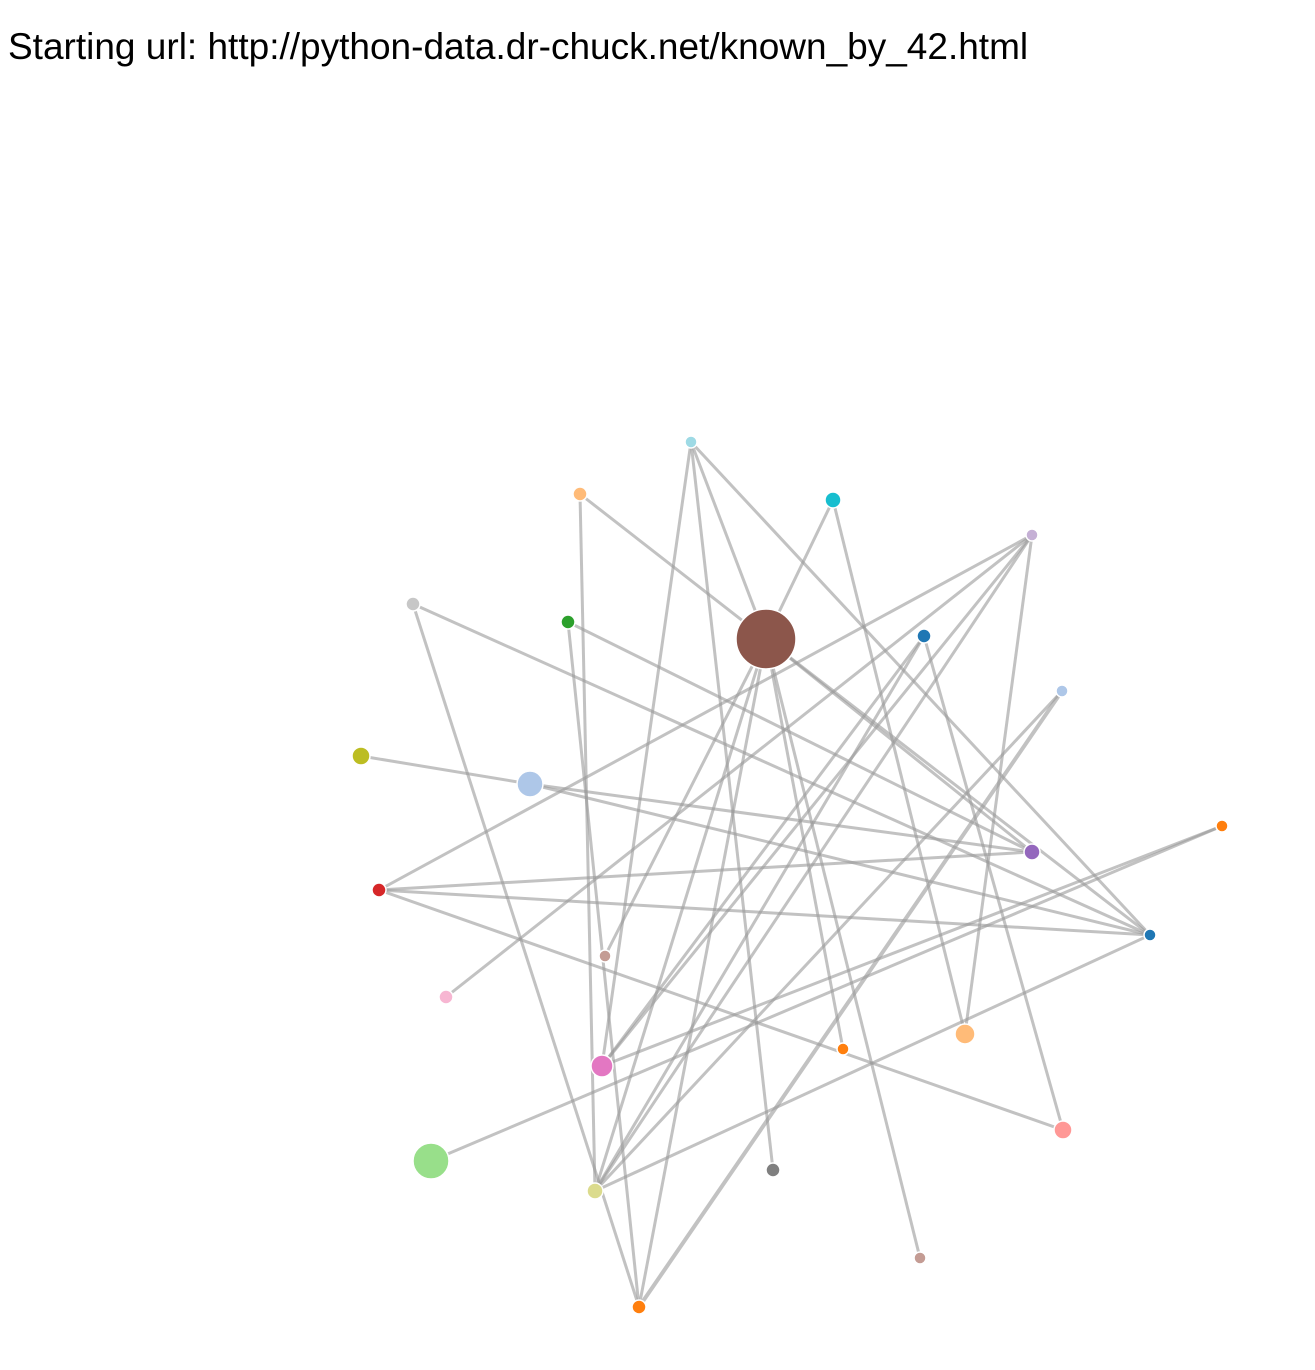  I want to click on graph-node-n14, so click(1150, 935).